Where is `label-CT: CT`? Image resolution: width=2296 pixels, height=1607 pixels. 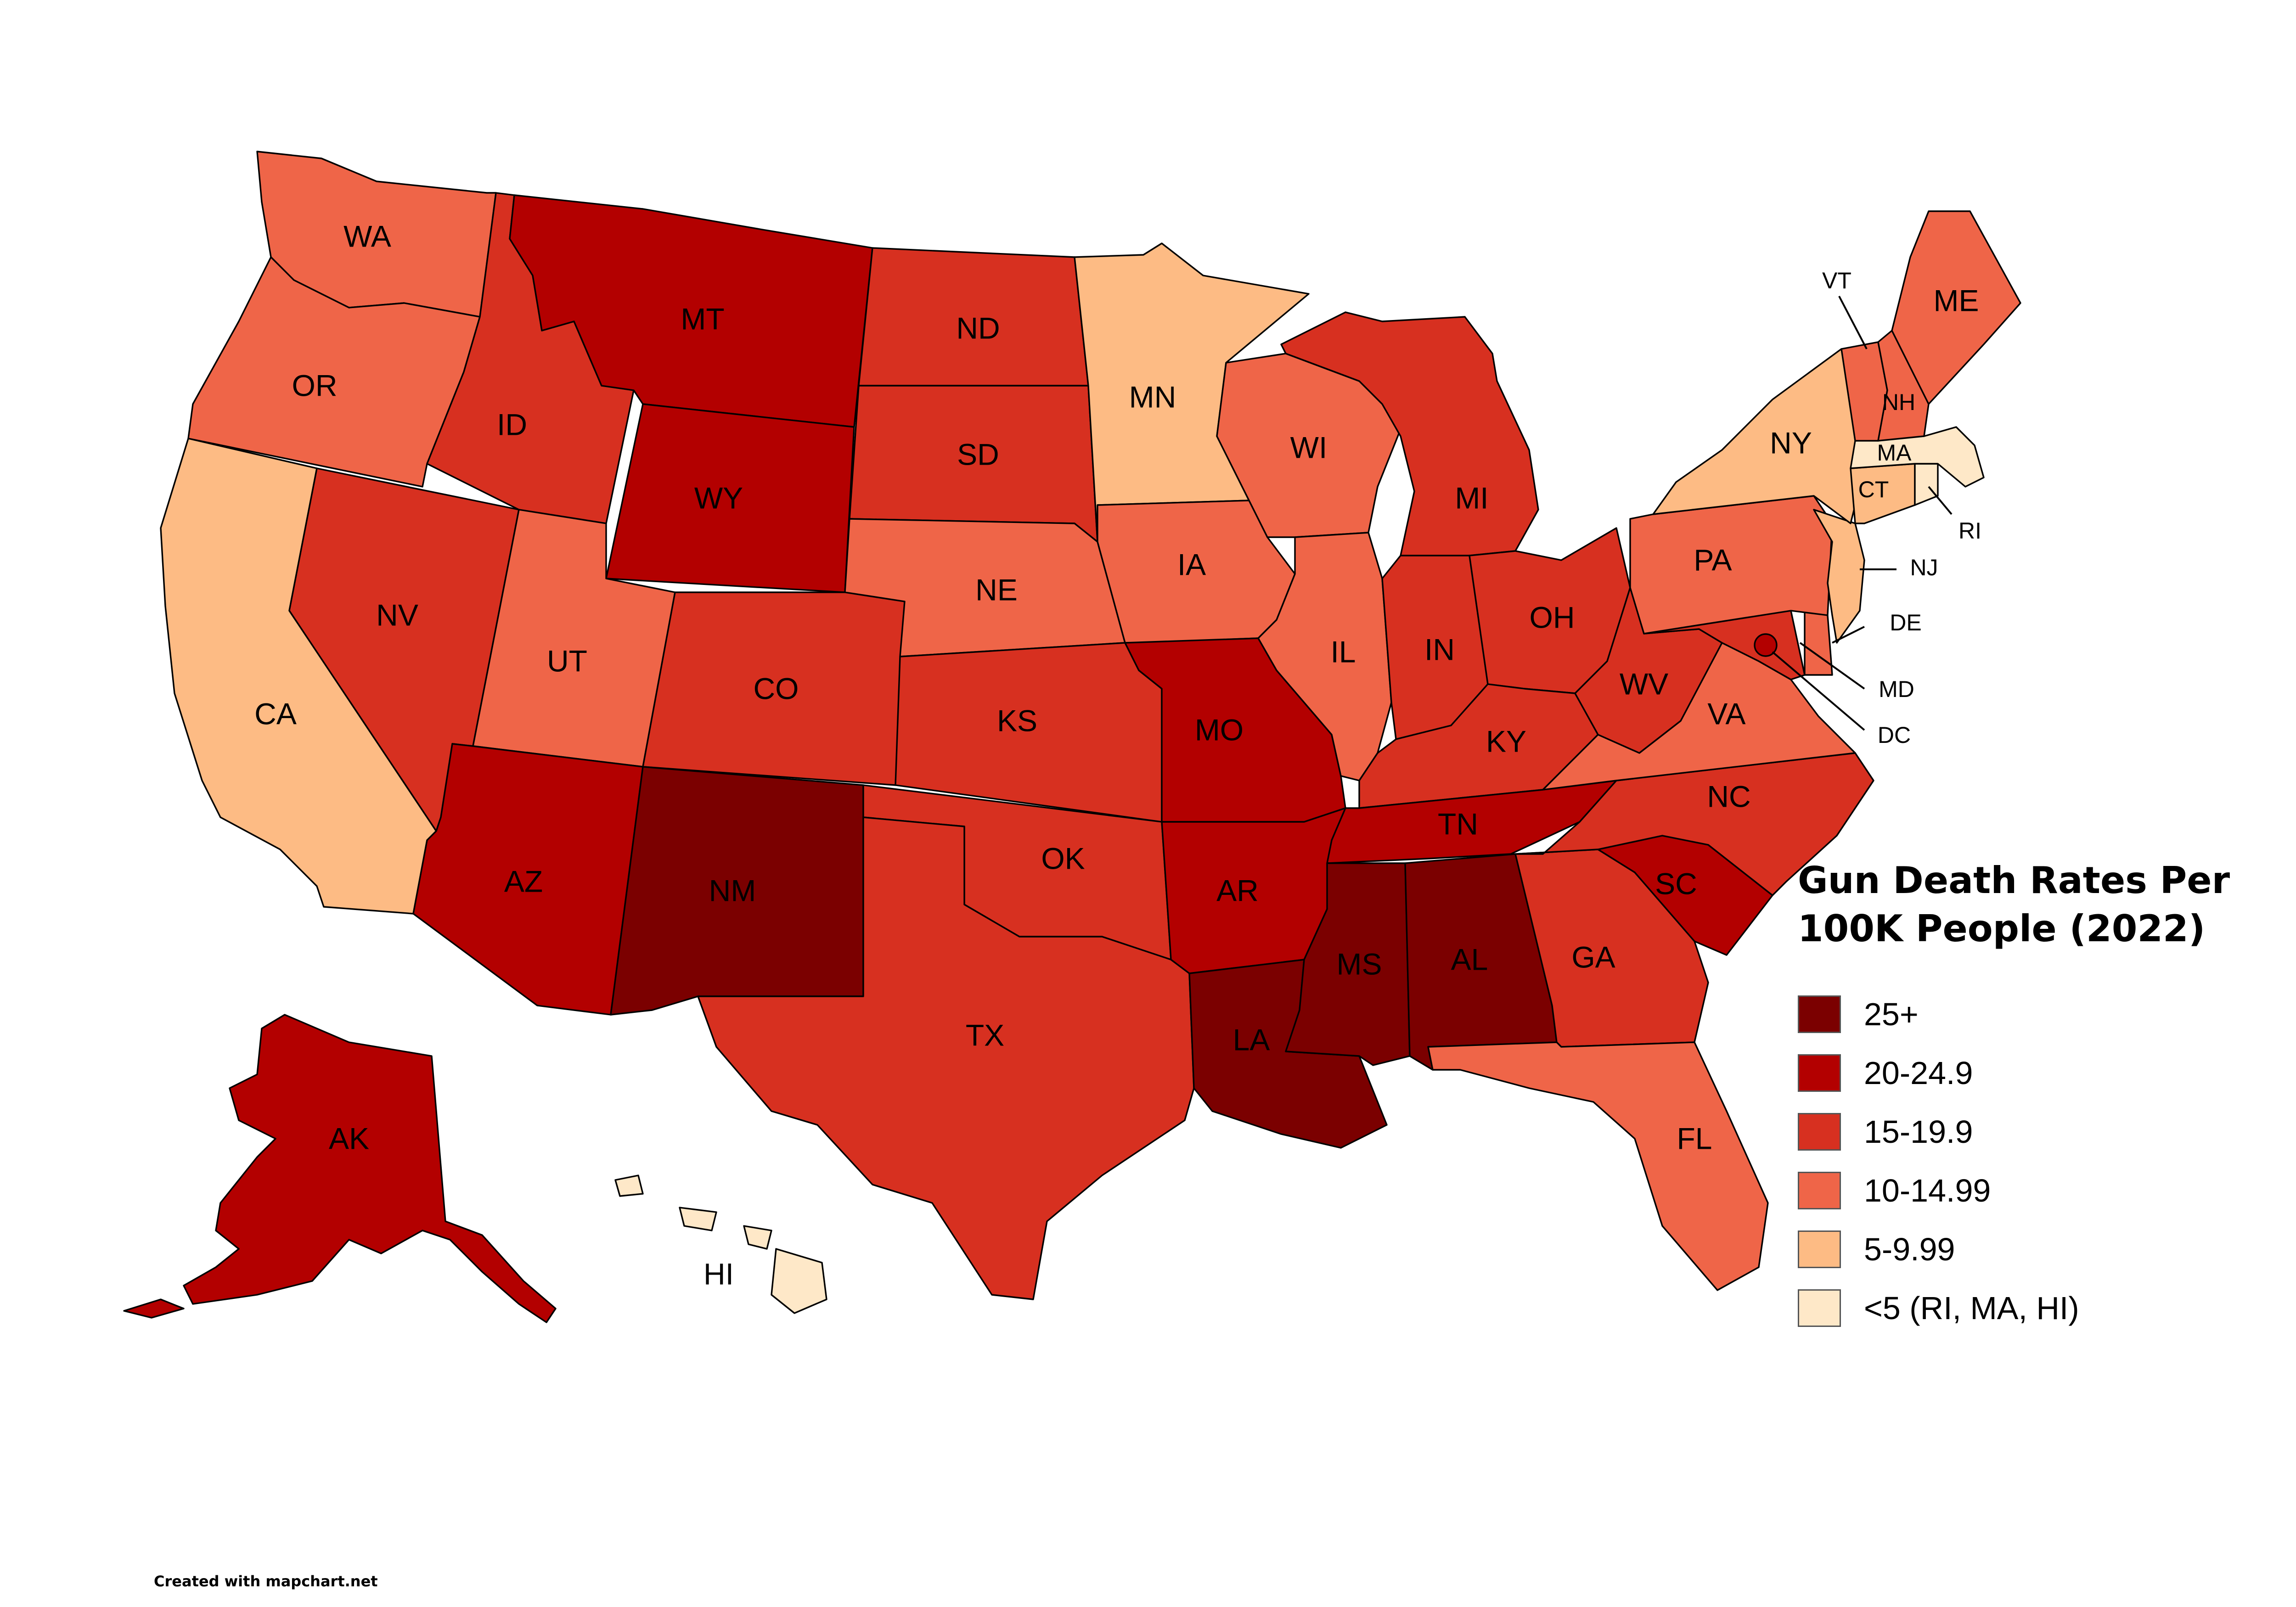 label-CT: CT is located at coordinates (1874, 489).